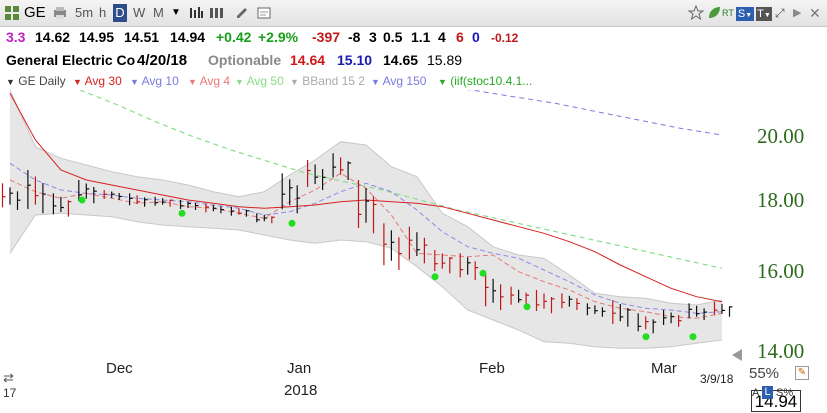 The width and height of the screenshot is (827, 413). Describe the element at coordinates (97, 37) in the screenshot. I see `high-value: 14.95` at that location.